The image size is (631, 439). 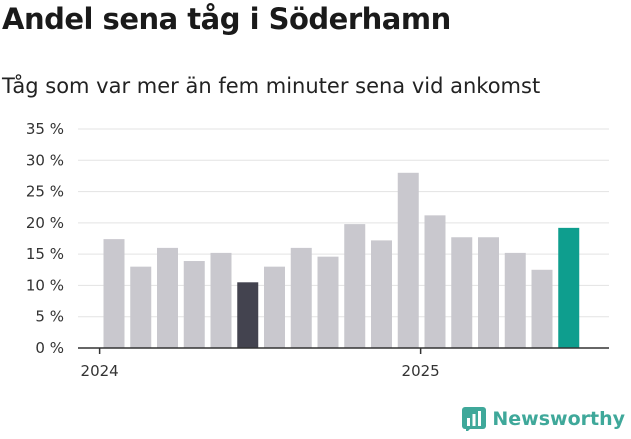 I want to click on y-tick-label: 15 %, so click(x=45, y=254).